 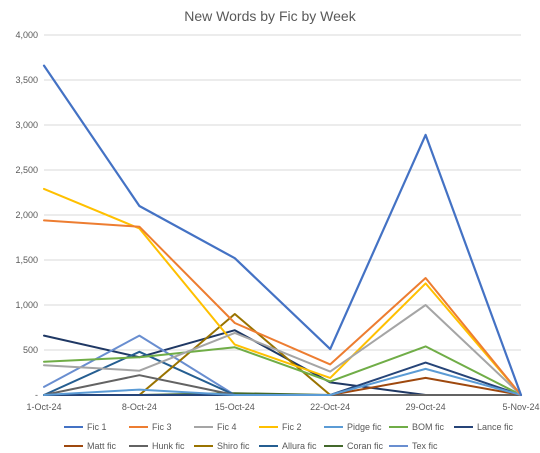 What do you see at coordinates (299, 446) in the screenshot?
I see `legend-label: Allura fic` at bounding box center [299, 446].